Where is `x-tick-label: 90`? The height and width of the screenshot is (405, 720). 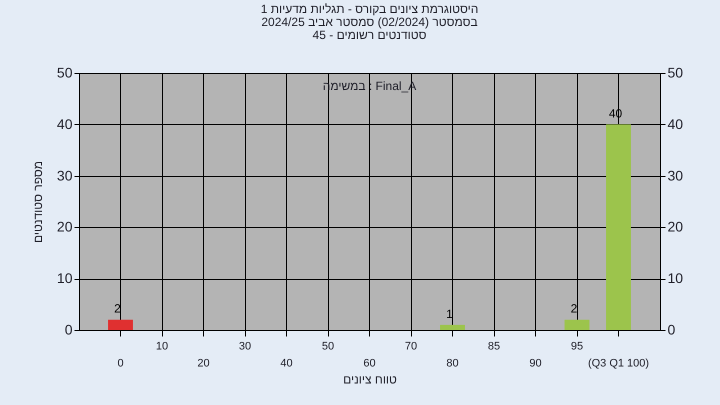 x-tick-label: 90 is located at coordinates (535, 364).